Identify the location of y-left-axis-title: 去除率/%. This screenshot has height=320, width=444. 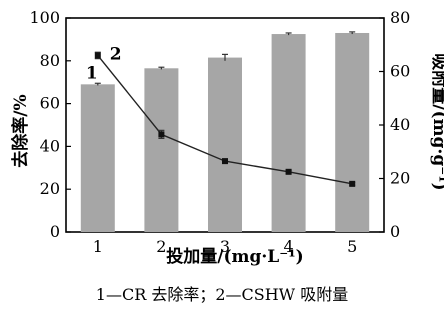
(20, 130).